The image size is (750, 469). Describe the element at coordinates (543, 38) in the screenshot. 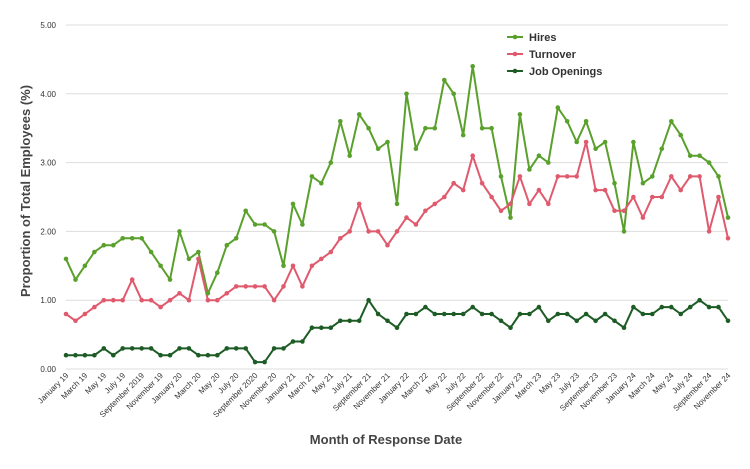

I see `legend-label: Hires` at that location.